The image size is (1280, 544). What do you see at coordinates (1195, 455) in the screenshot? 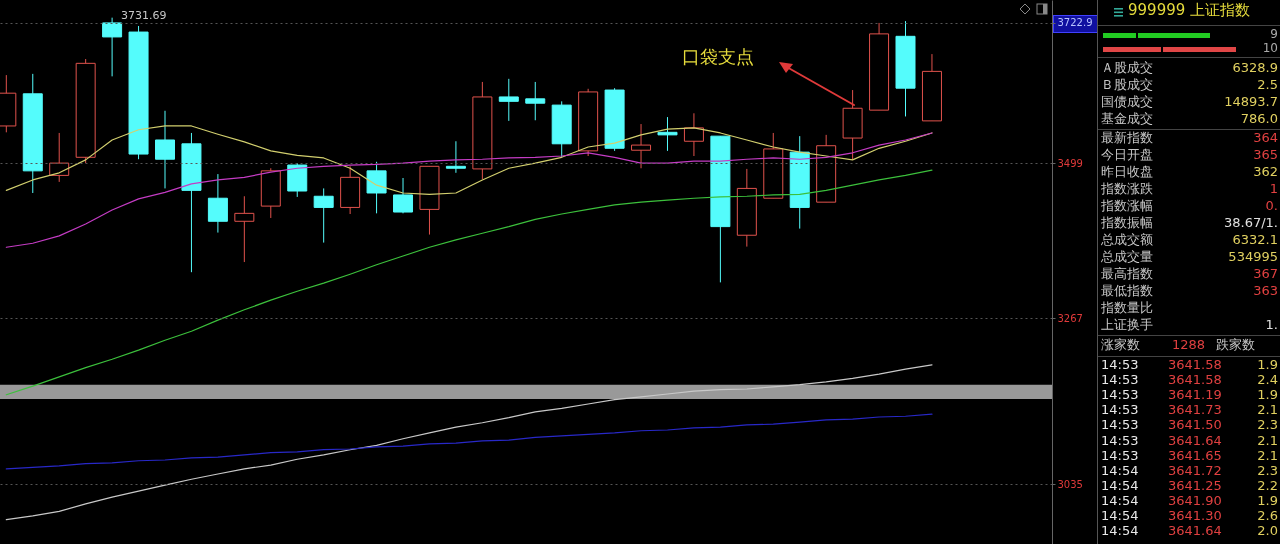
I see `text: 3641.65` at bounding box center [1195, 455].